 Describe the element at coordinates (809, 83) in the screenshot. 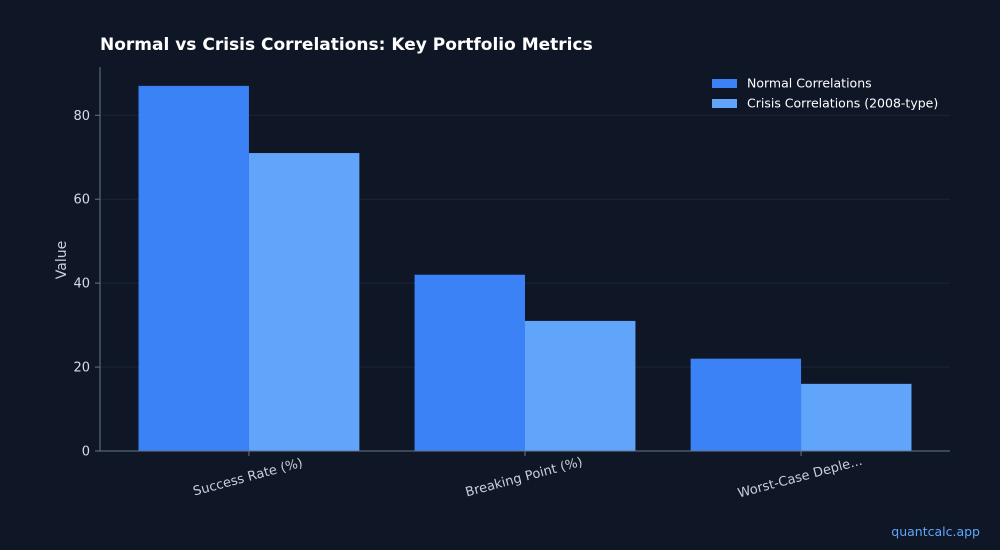

I see `legend-label: Normal Correlations` at that location.